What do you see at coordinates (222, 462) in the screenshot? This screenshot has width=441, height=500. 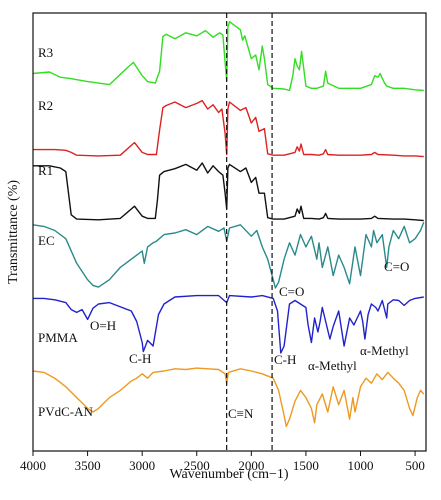 I see `x-axis-ticks: 4000 3500 3000 2500 2000 1500 1000 500` at bounding box center [222, 462].